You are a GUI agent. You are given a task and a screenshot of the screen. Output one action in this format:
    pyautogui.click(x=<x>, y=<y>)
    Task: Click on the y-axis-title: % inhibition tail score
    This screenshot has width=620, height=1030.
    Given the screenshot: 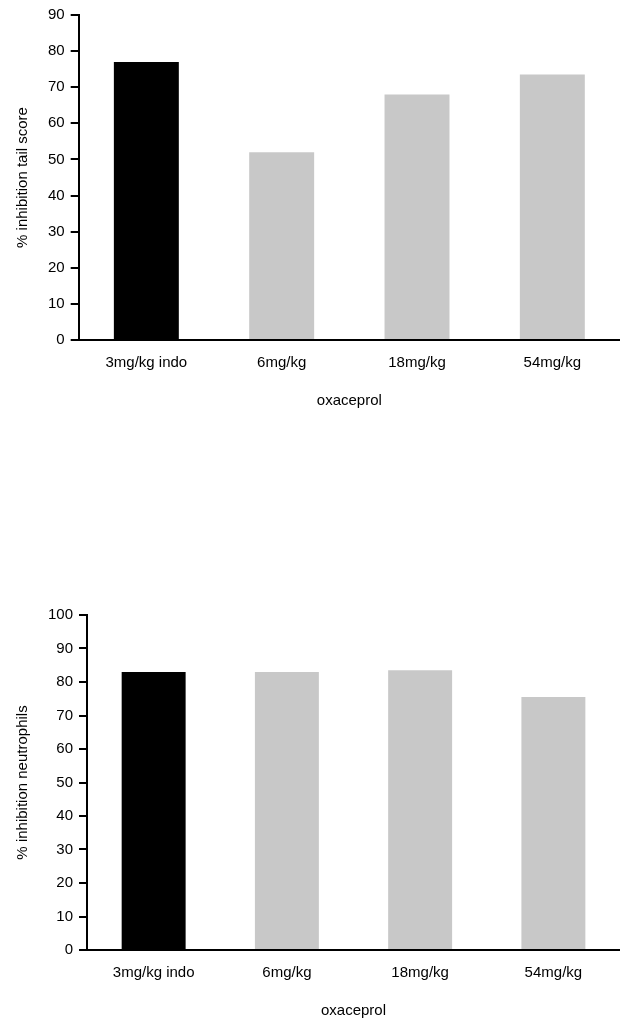 What is the action you would take?
    pyautogui.click(x=22, y=177)
    